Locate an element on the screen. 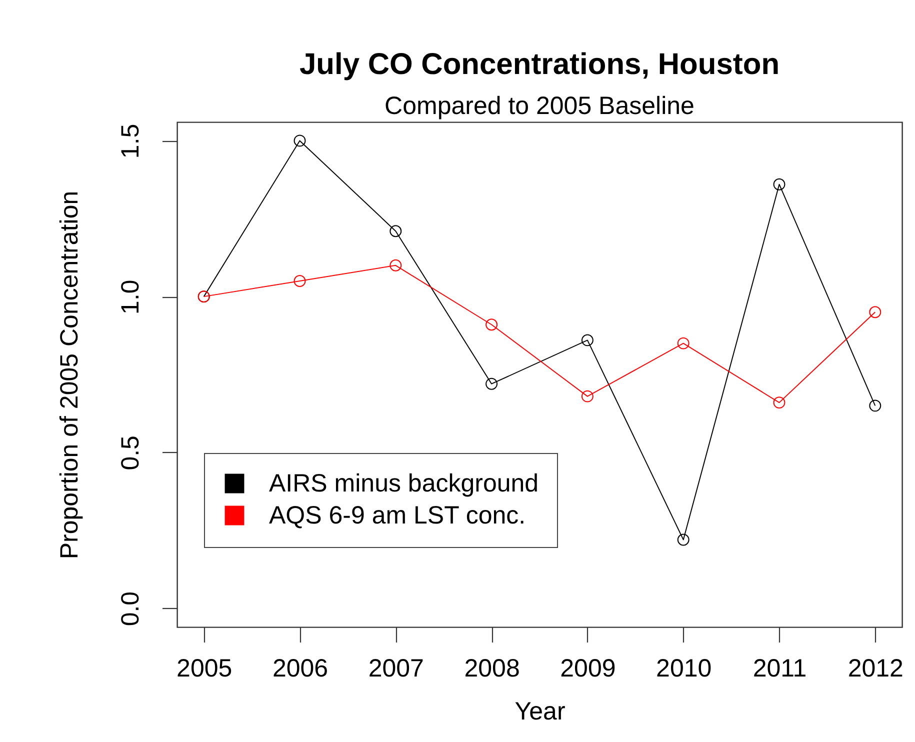 Image resolution: width=915 pixels, height=742 pixels. x-tick-label: 2007 is located at coordinates (396, 668).